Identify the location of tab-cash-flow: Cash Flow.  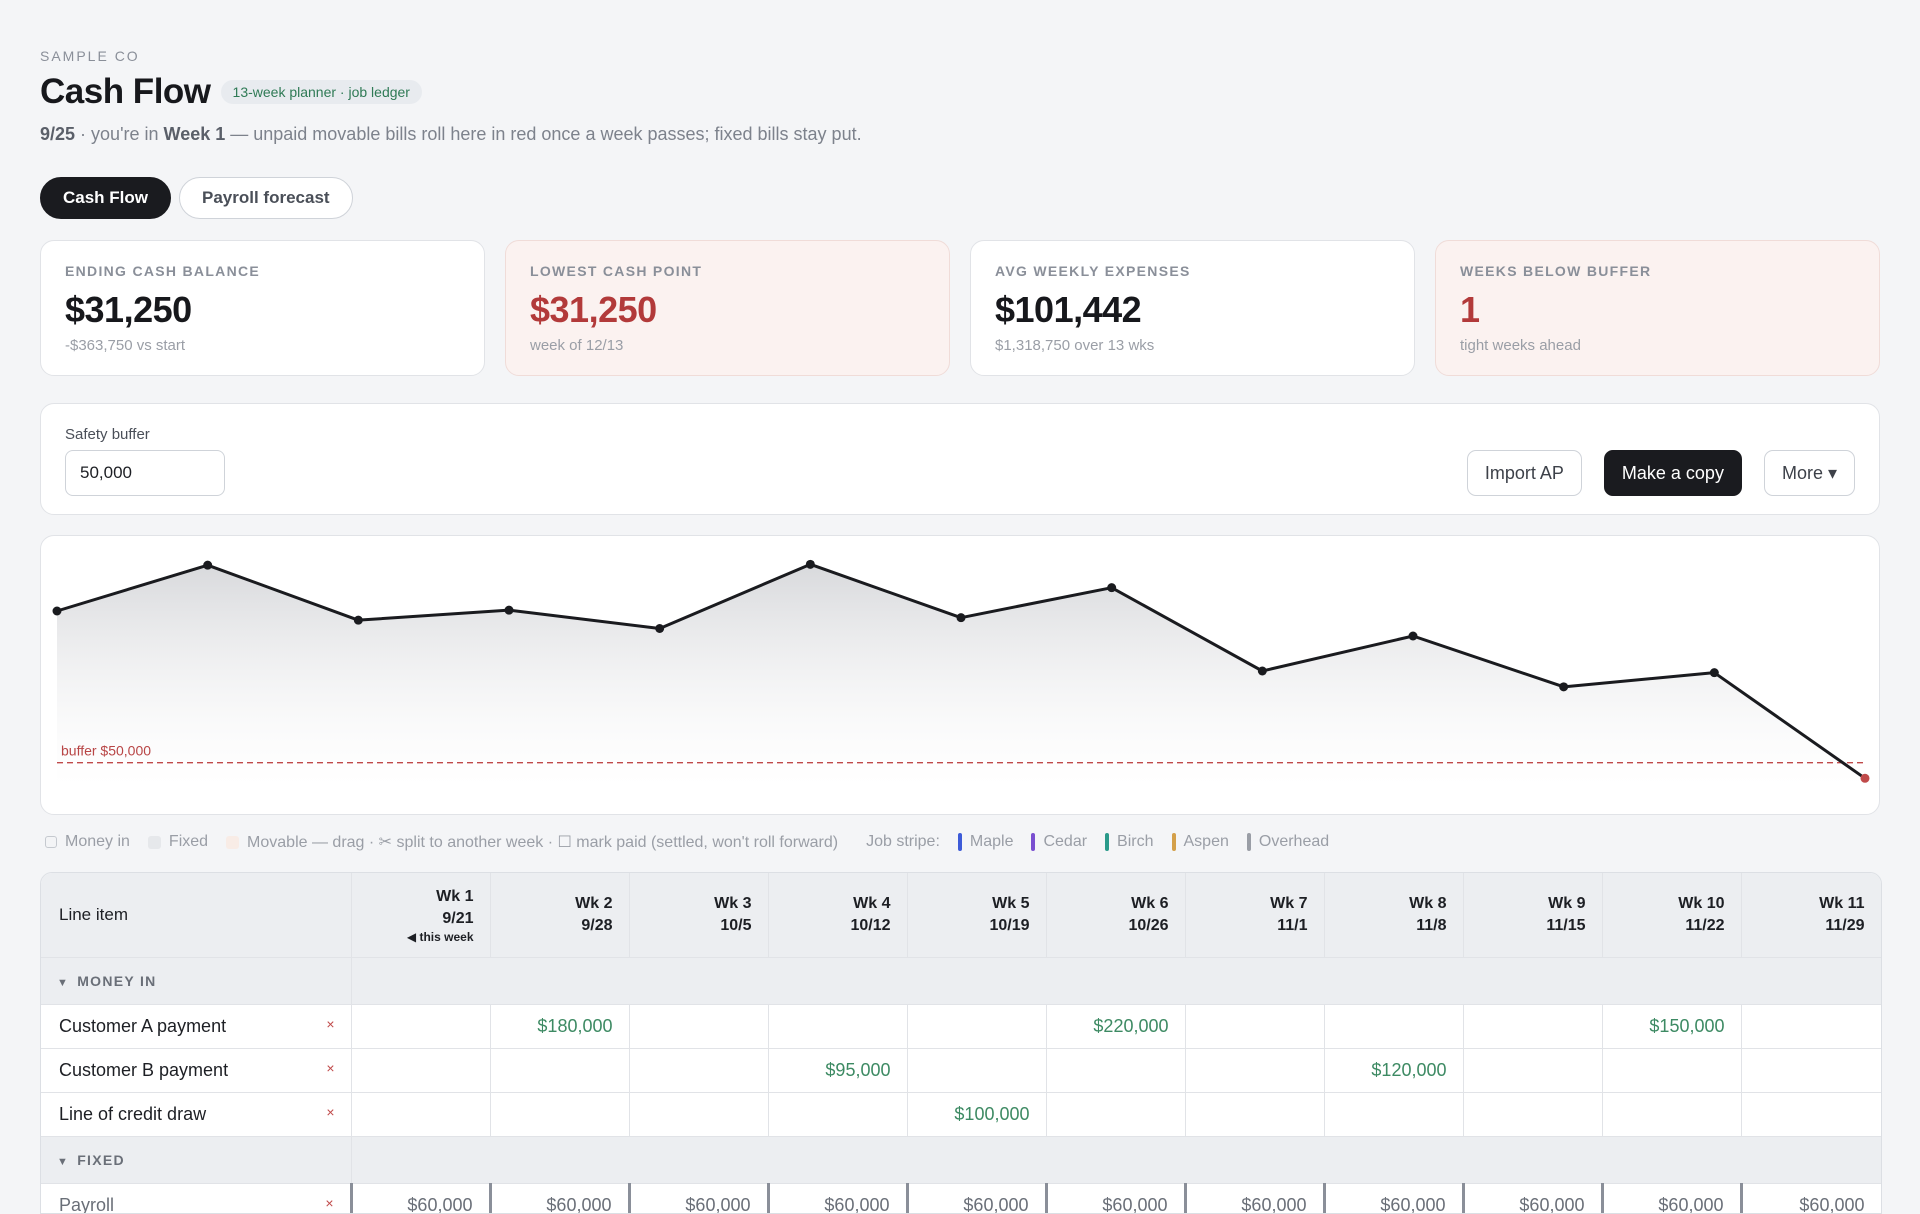
(105, 198).